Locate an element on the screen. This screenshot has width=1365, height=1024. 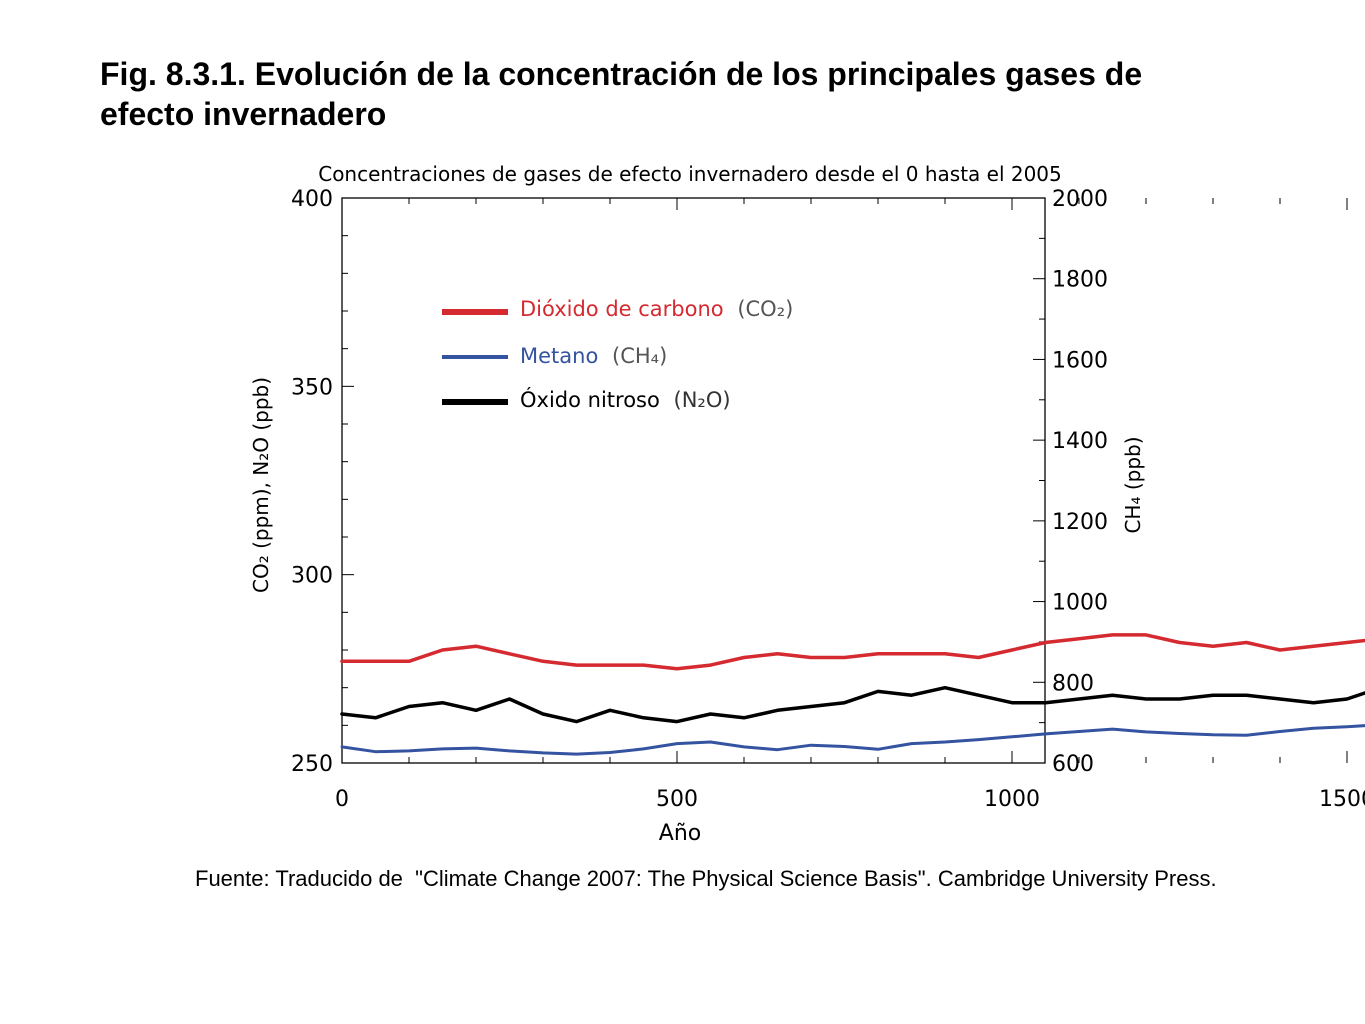
right-y-tick-label: 1400 is located at coordinates (1080, 441).